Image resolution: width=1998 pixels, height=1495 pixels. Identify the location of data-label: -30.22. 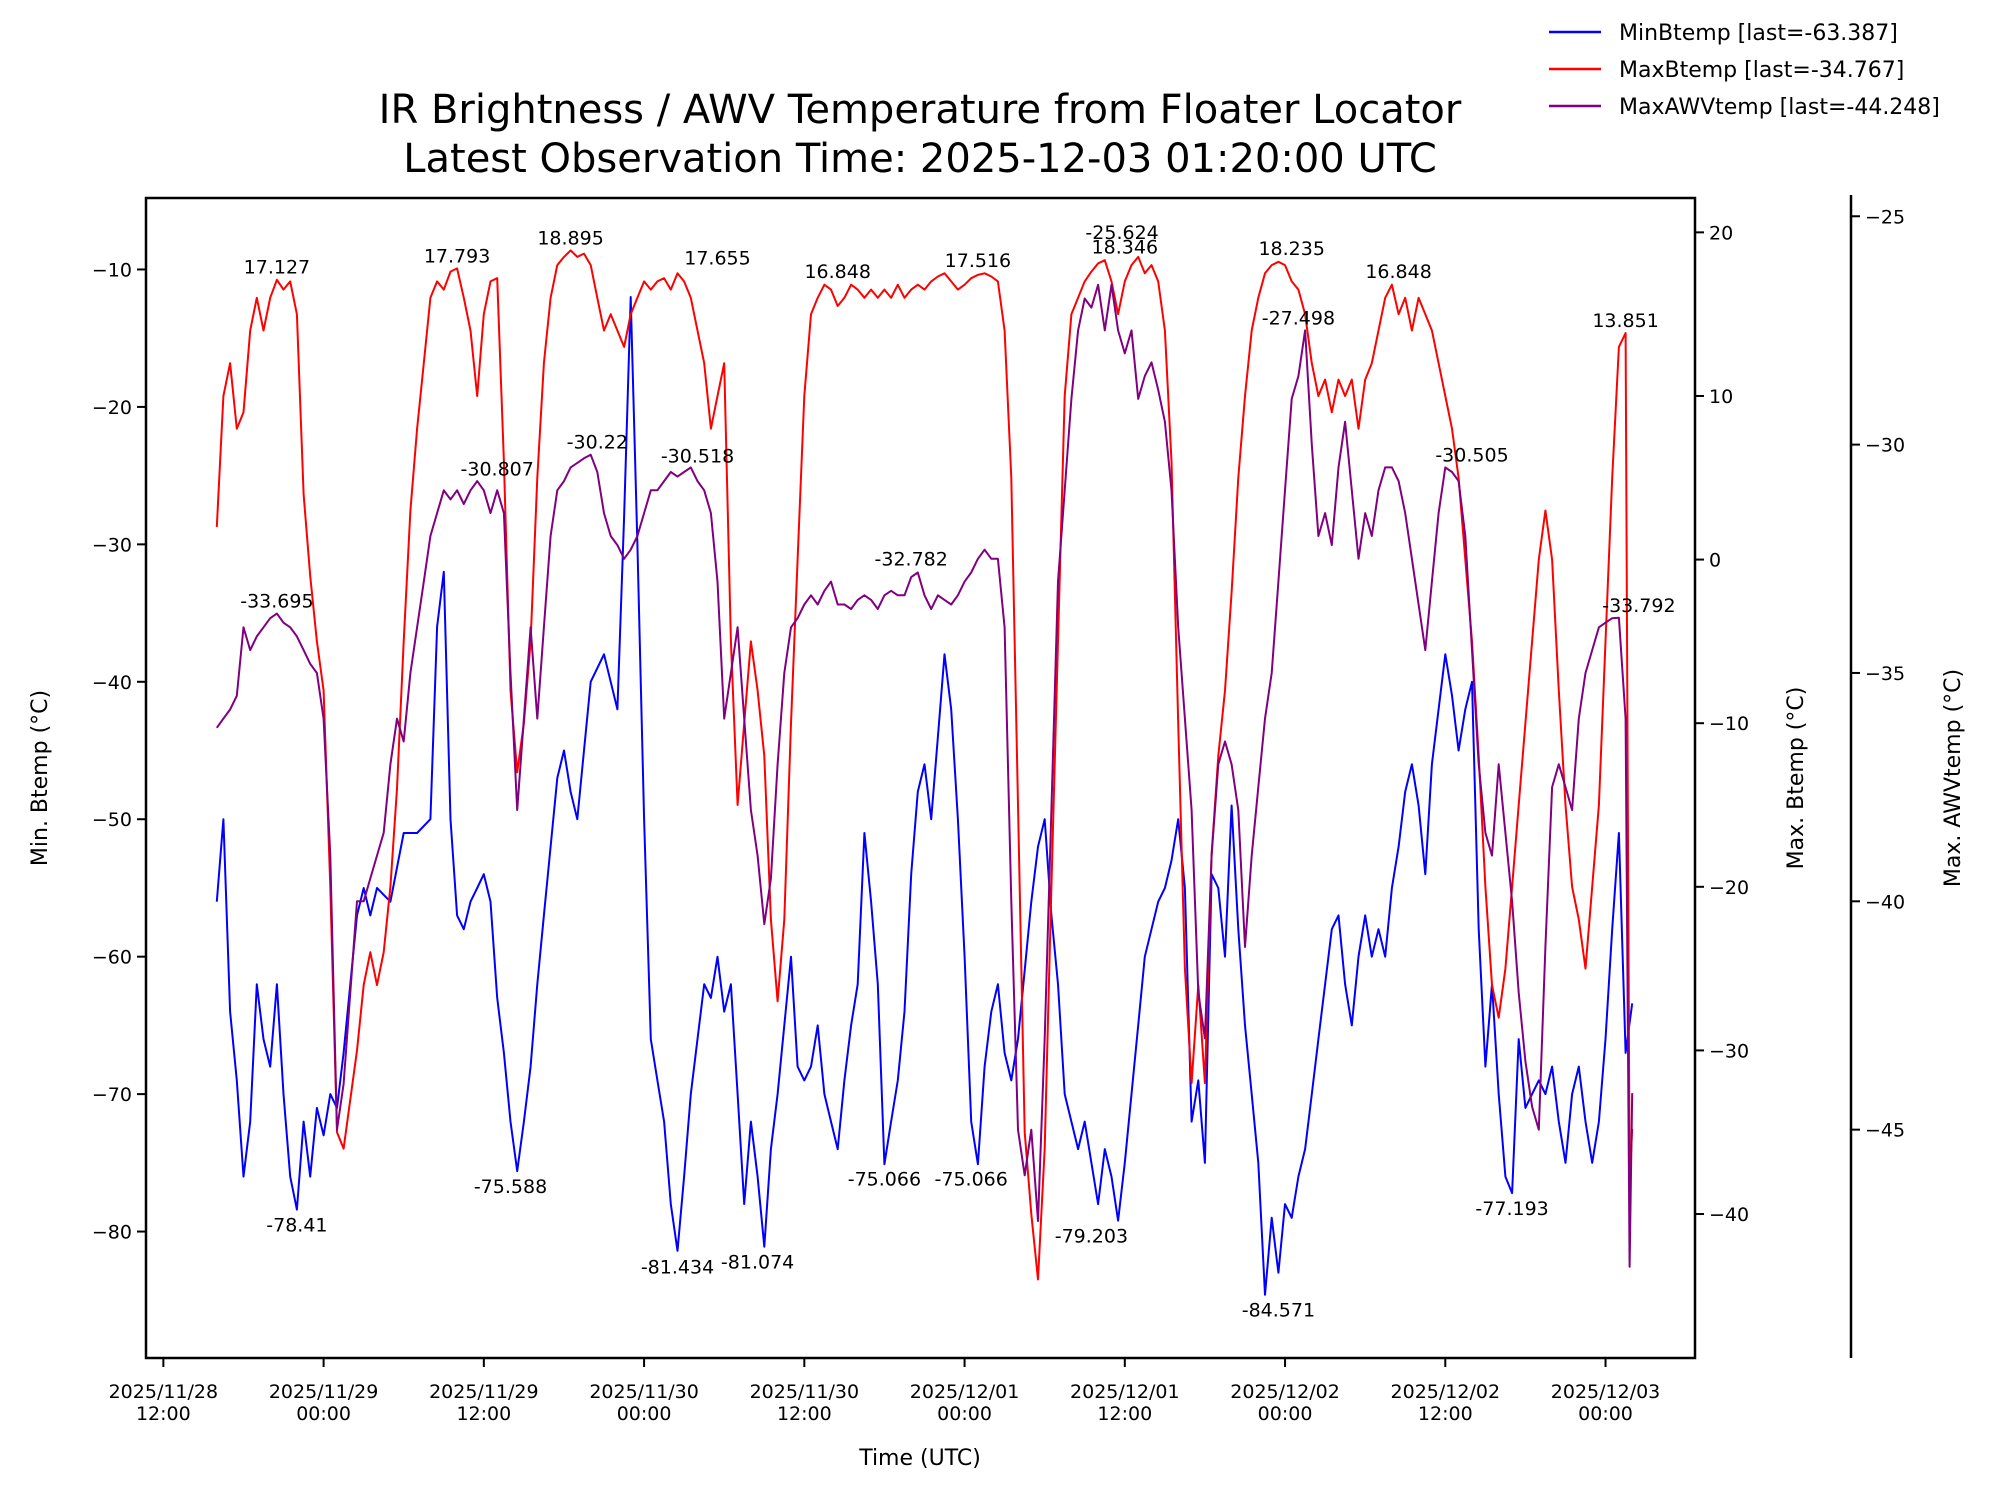
(597, 443).